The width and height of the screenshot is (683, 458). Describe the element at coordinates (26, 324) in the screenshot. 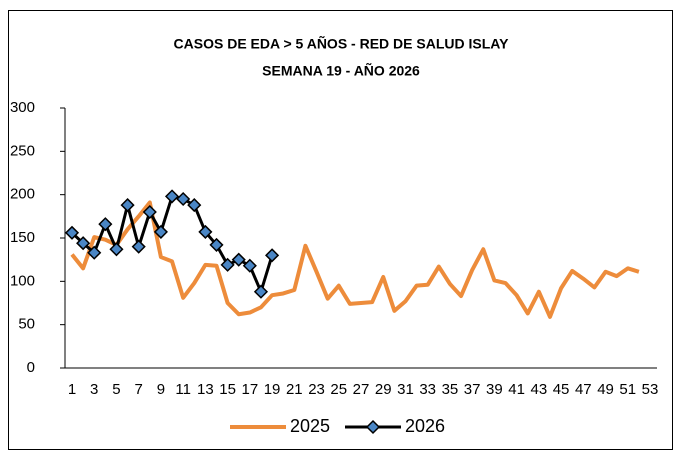

I see `y-tick-label: 50` at that location.